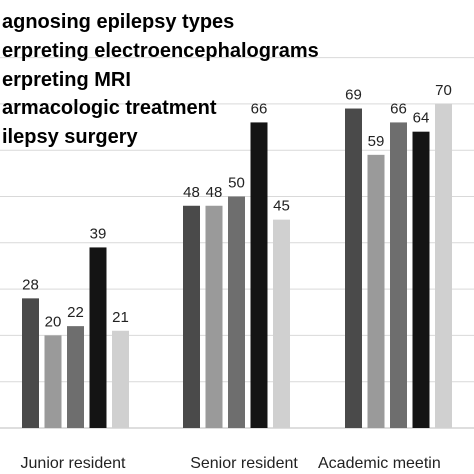  What do you see at coordinates (75, 377) in the screenshot?
I see `bar-series3-junior-resident` at bounding box center [75, 377].